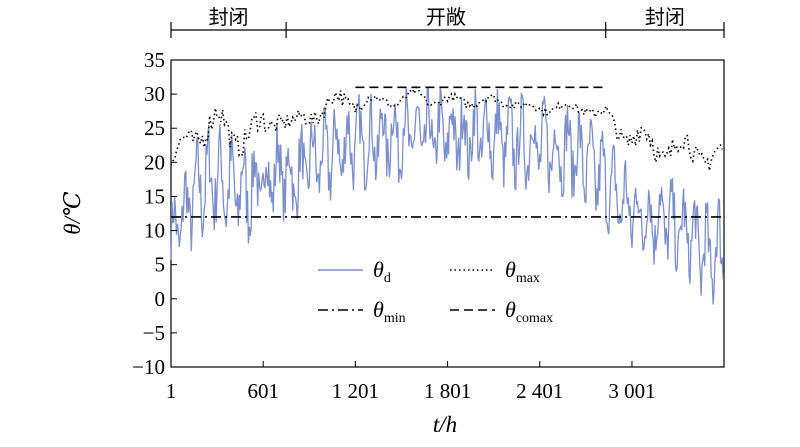  Describe the element at coordinates (355, 391) in the screenshot. I see `x-tick-label: 1 201` at that location.